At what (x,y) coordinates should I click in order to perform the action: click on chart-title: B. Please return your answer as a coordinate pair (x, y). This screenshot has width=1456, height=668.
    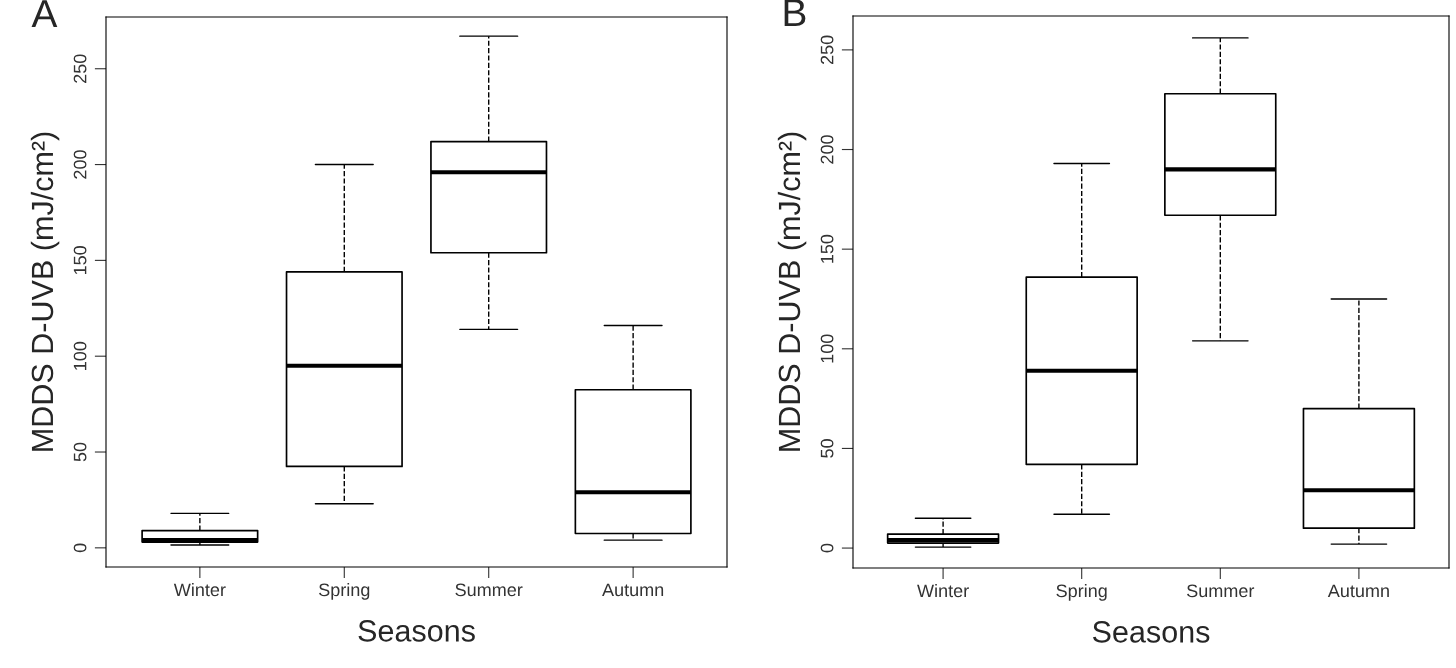
    Looking at the image, I should click on (795, 13).